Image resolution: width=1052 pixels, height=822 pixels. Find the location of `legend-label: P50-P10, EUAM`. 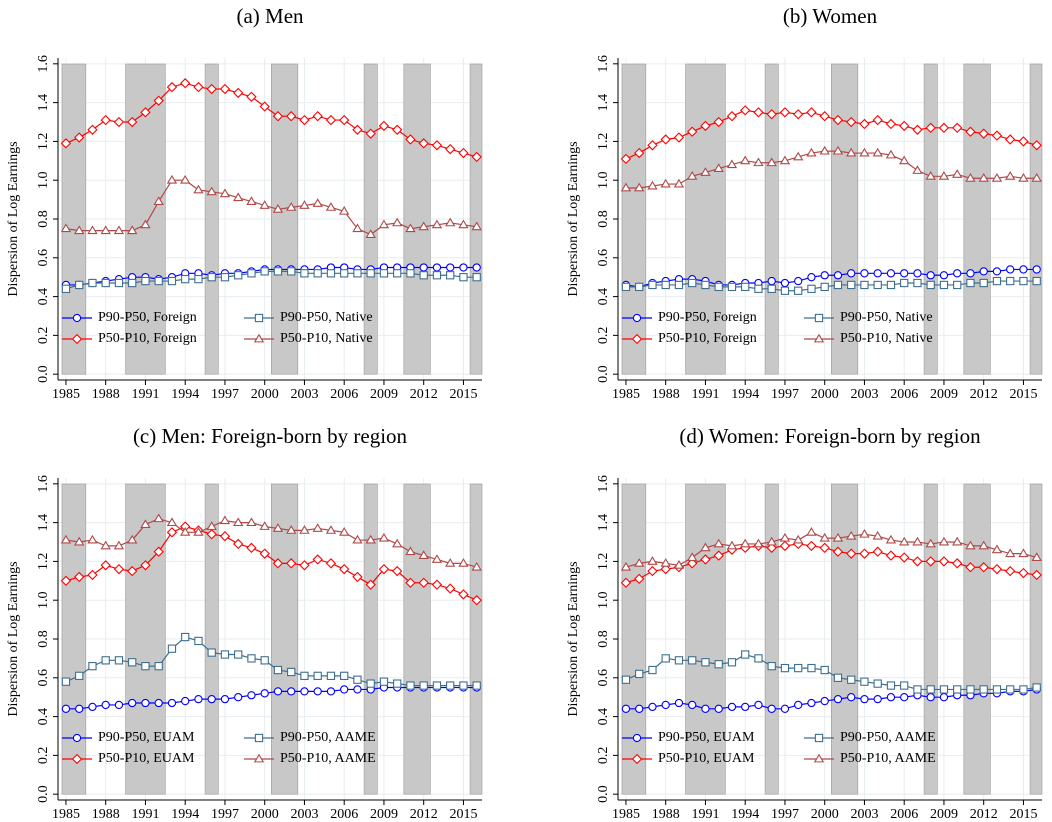

legend-label: P50-P10, EUAM is located at coordinates (706, 758).